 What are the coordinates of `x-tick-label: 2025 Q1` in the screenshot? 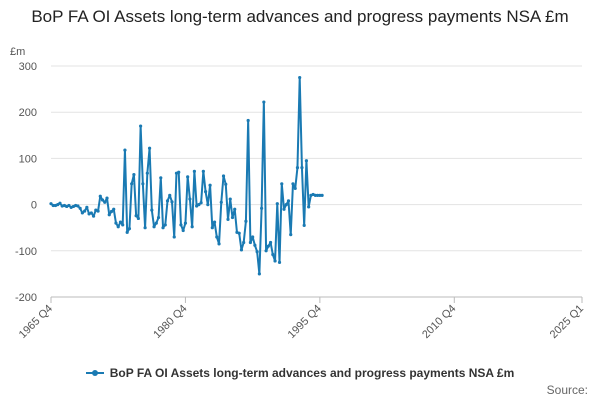 It's located at (567, 322).